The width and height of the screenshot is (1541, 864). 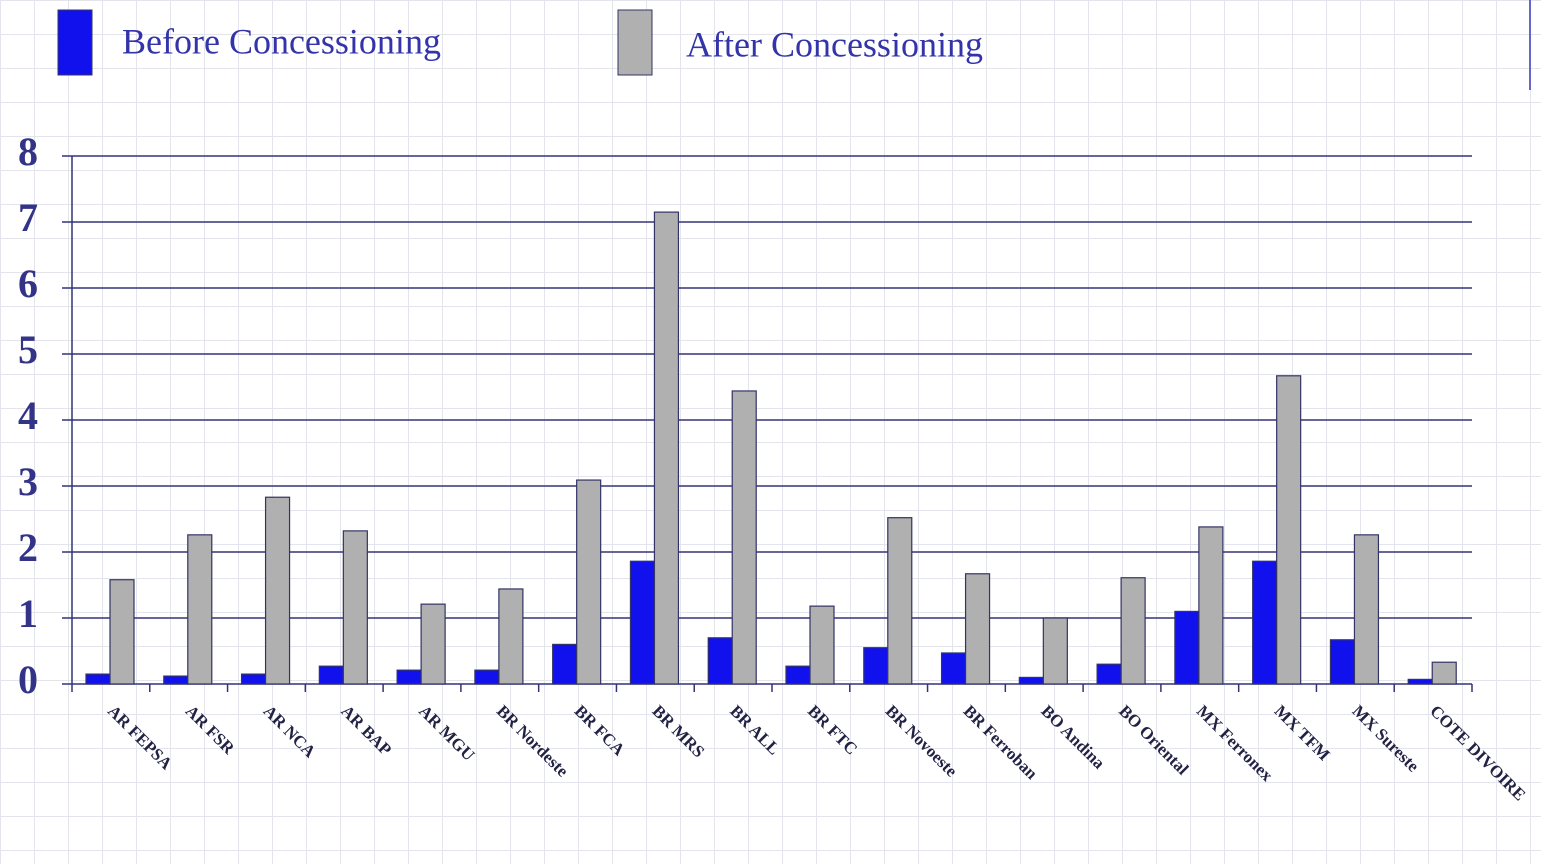 I want to click on x-tick-label: AR FEPSA, so click(x=140, y=737).